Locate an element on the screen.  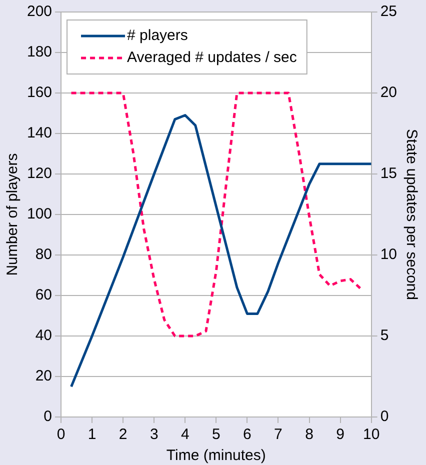
y2-tick-label: 20 is located at coordinates (389, 93).